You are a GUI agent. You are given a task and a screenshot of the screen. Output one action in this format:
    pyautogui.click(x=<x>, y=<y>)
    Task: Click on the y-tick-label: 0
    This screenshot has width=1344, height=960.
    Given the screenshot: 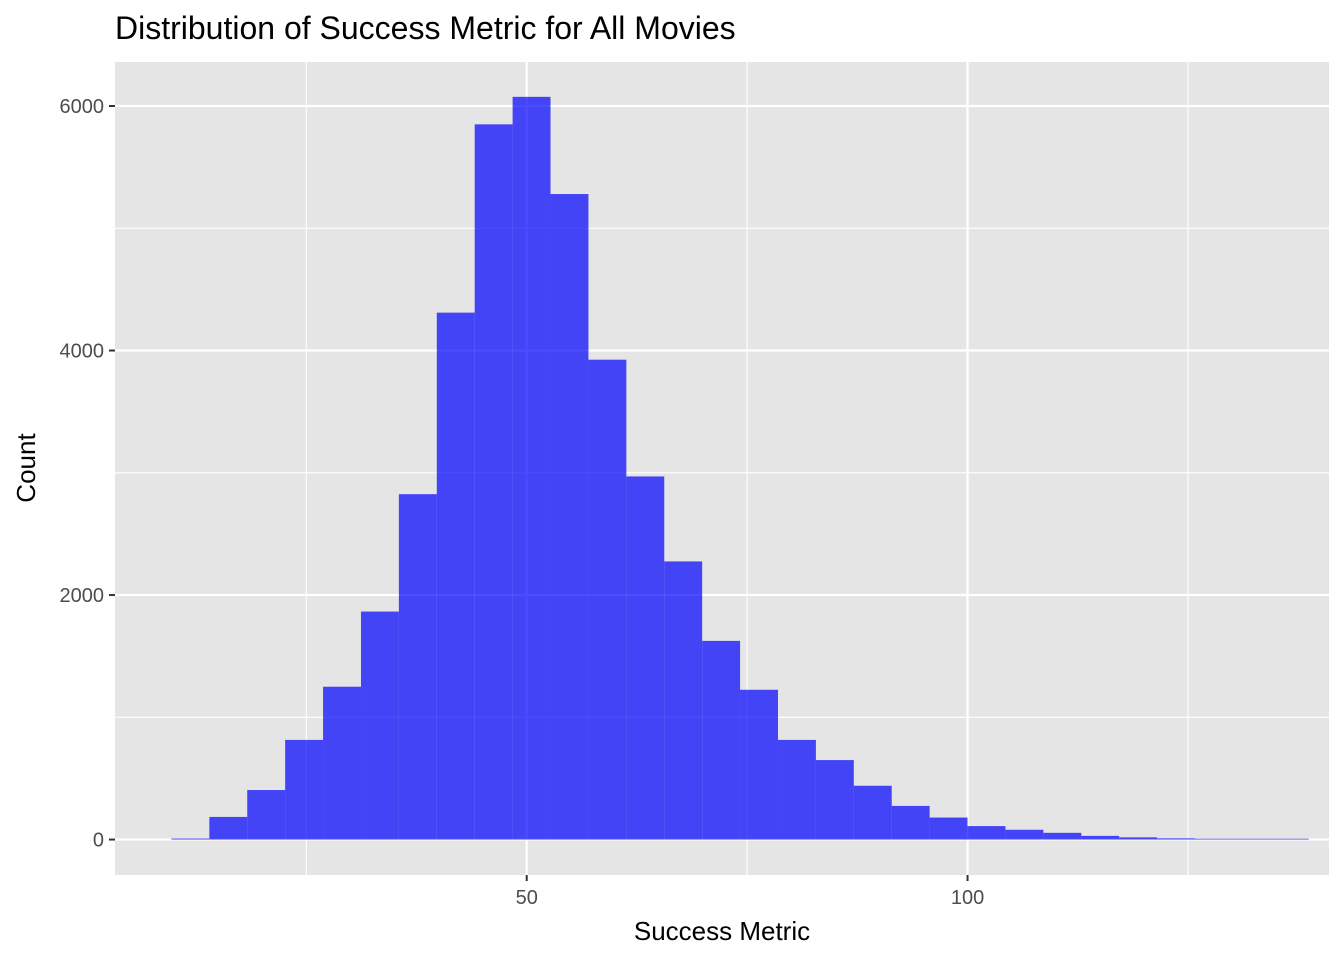 What is the action you would take?
    pyautogui.click(x=98, y=841)
    